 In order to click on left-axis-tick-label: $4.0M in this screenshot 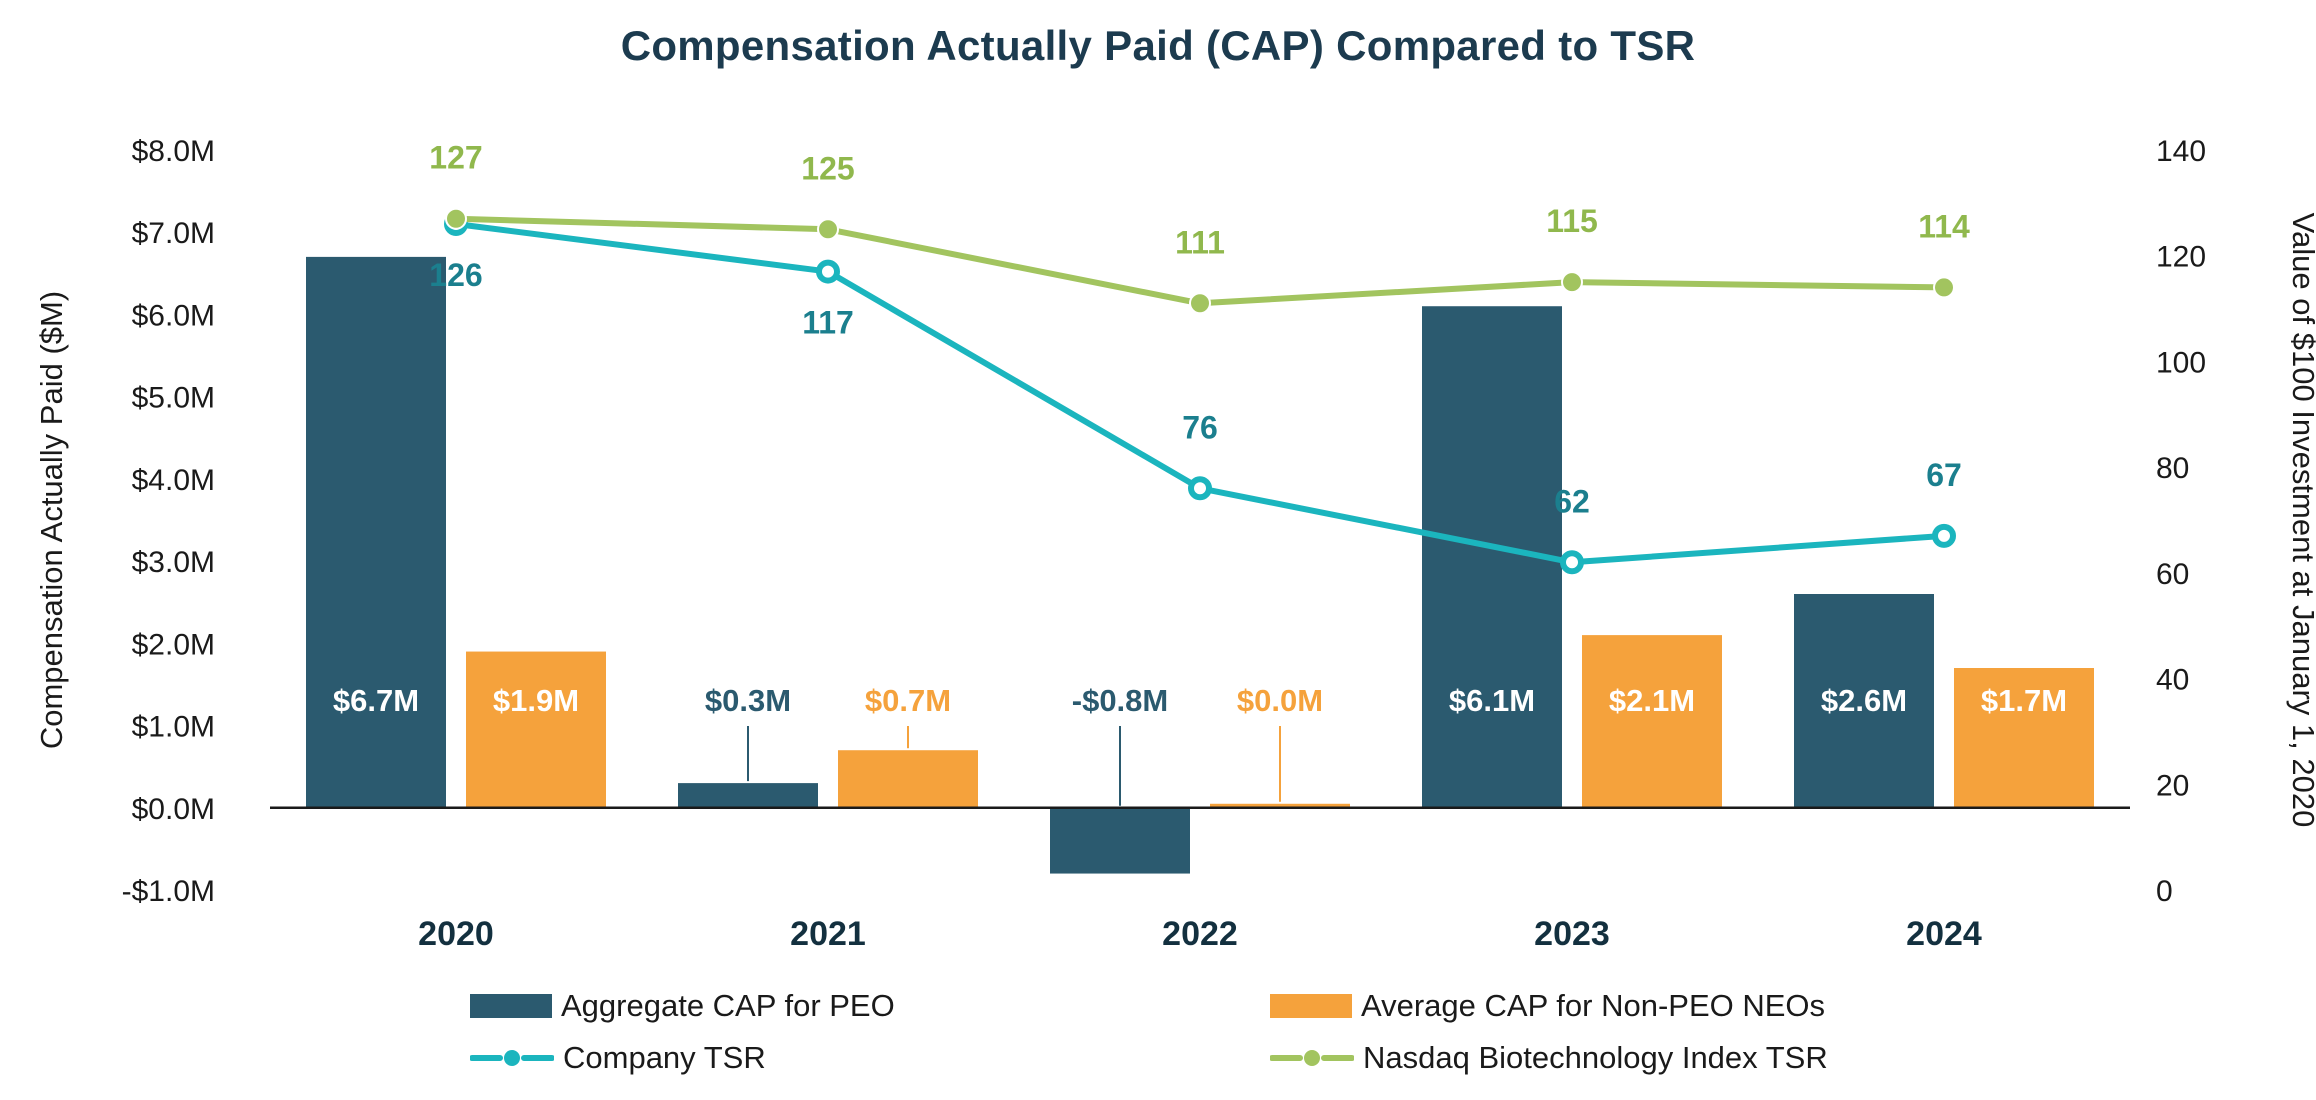, I will do `click(173, 480)`.